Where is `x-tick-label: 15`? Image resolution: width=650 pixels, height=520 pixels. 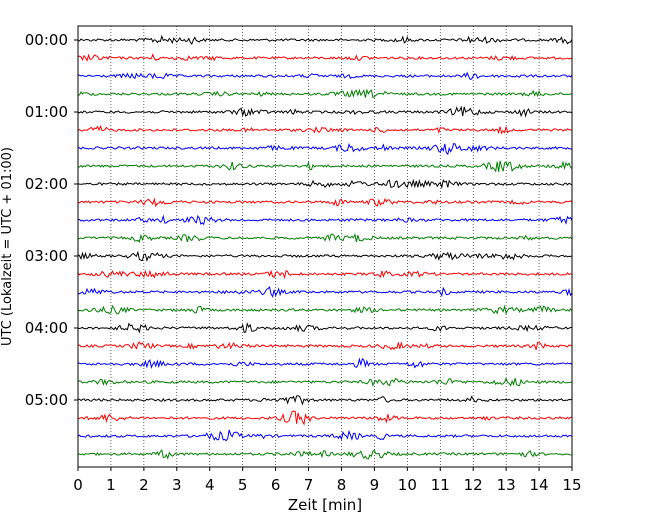 x-tick-label: 15 is located at coordinates (571, 485).